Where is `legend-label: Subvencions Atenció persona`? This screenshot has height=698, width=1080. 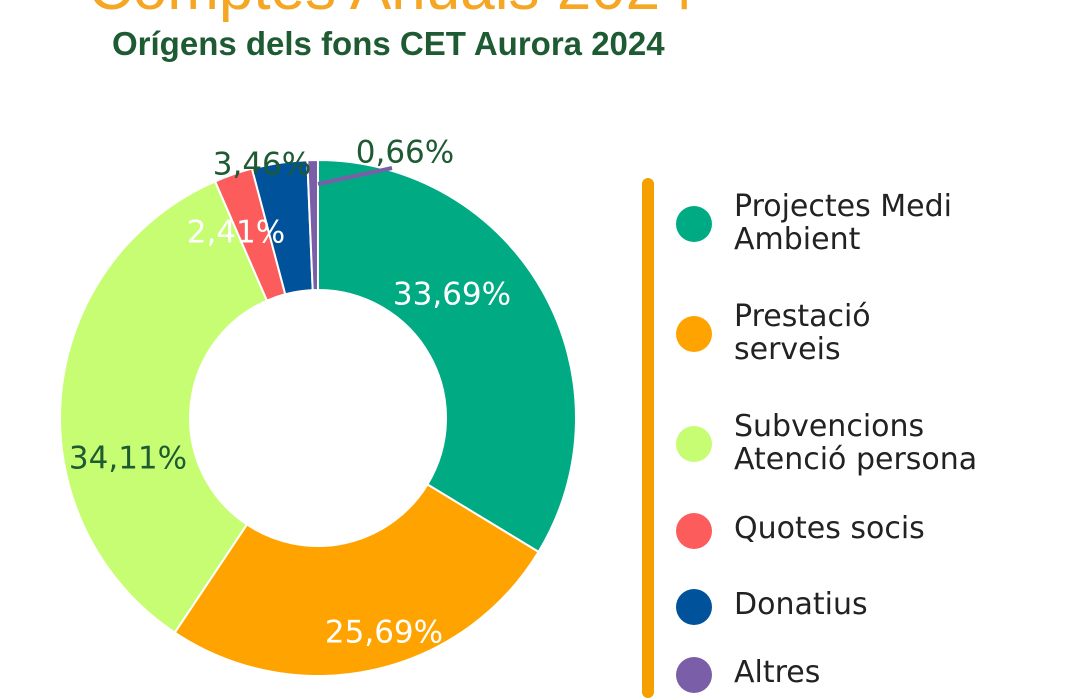 legend-label: Subvencions Atenció persona is located at coordinates (856, 443).